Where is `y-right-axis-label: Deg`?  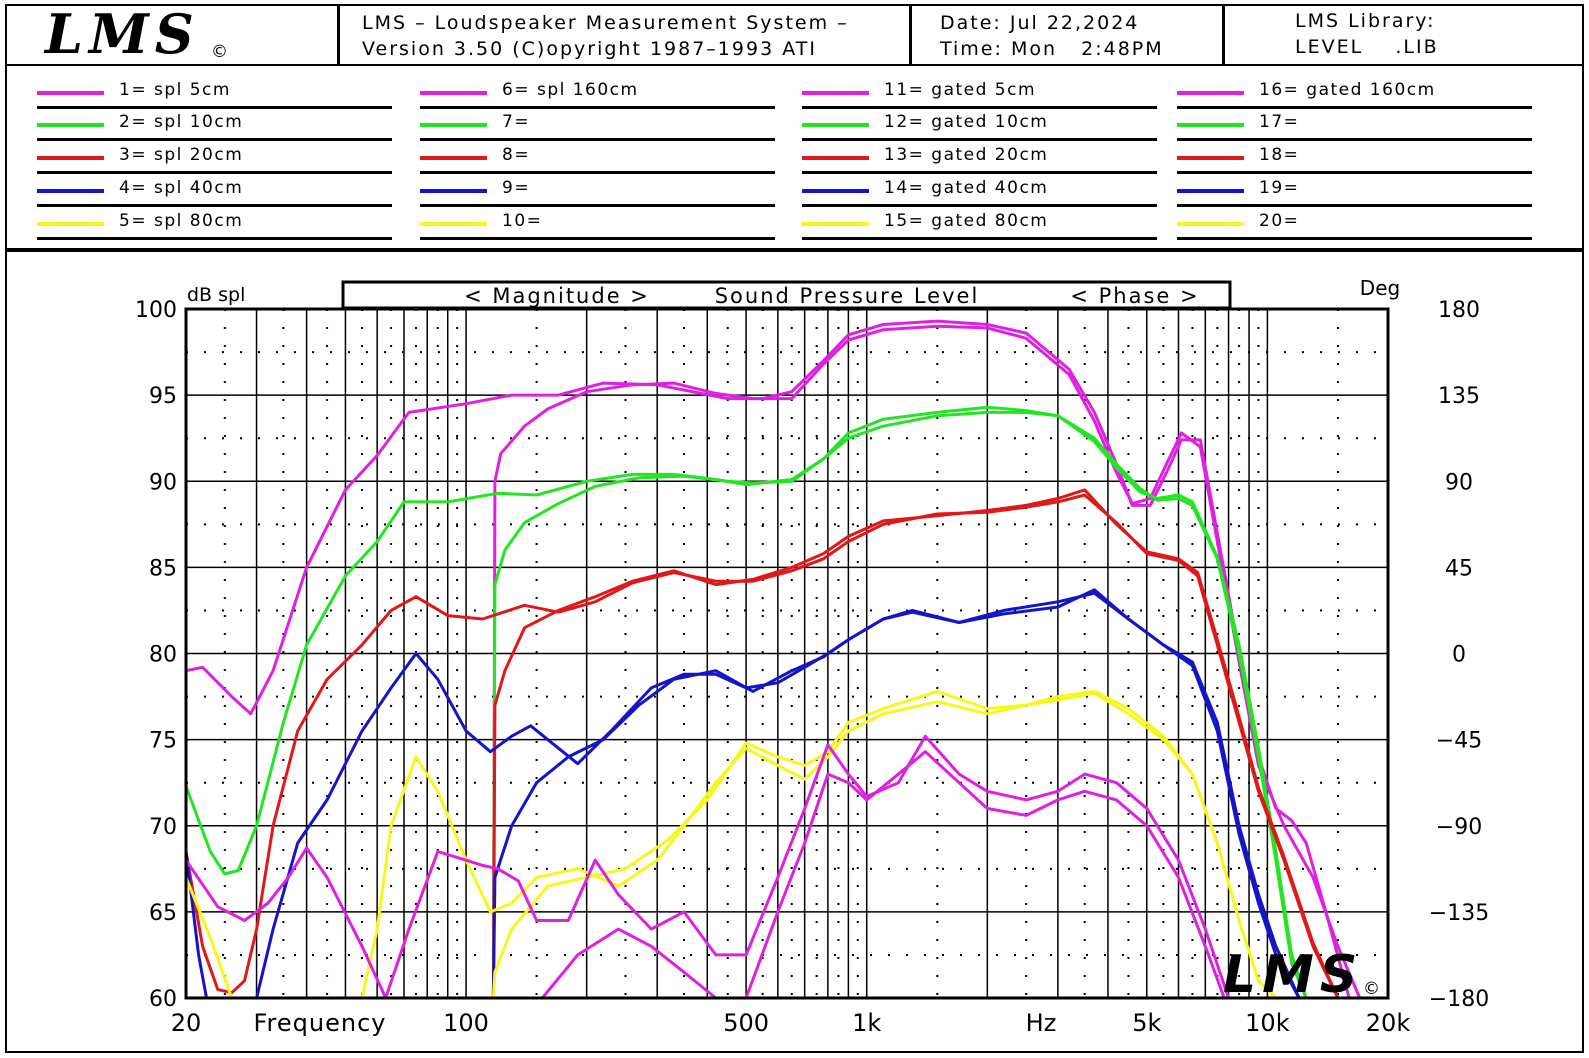
y-right-axis-label: Deg is located at coordinates (1380, 288).